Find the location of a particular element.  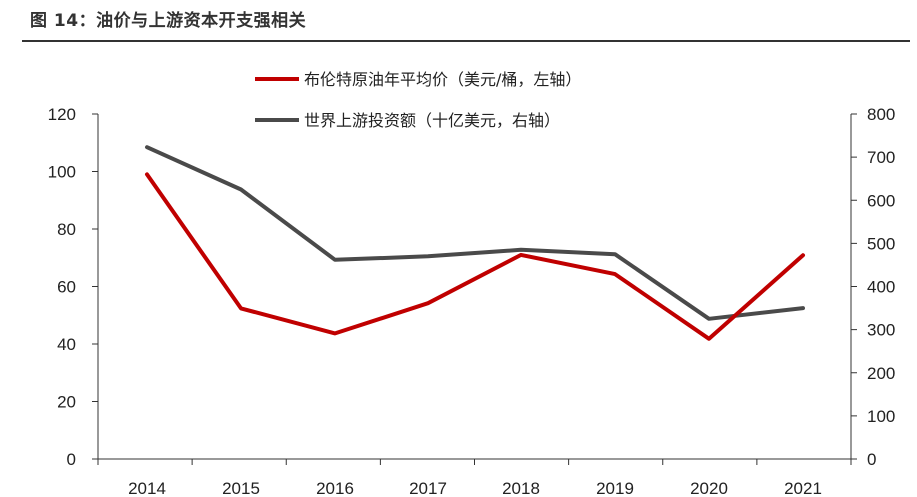

x-tick-label: 2020 is located at coordinates (709, 488).